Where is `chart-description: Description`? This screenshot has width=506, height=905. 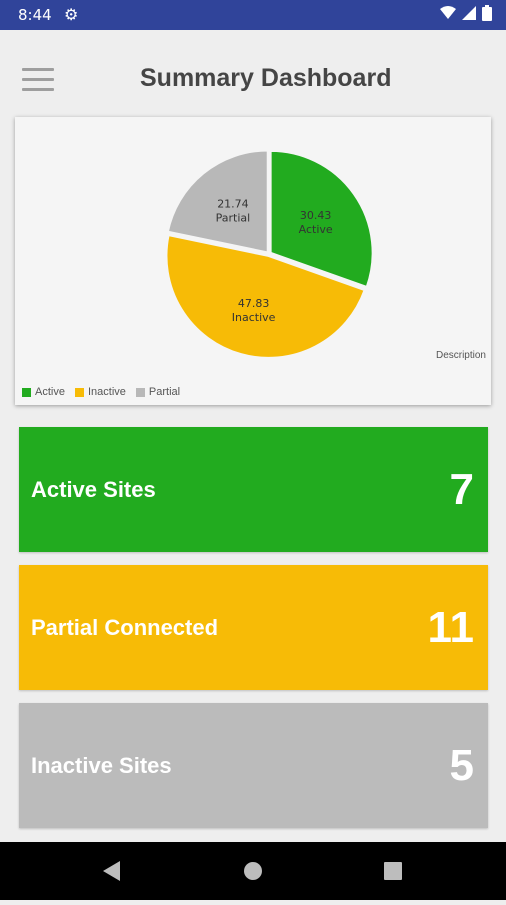
chart-description: Description is located at coordinates (460, 355).